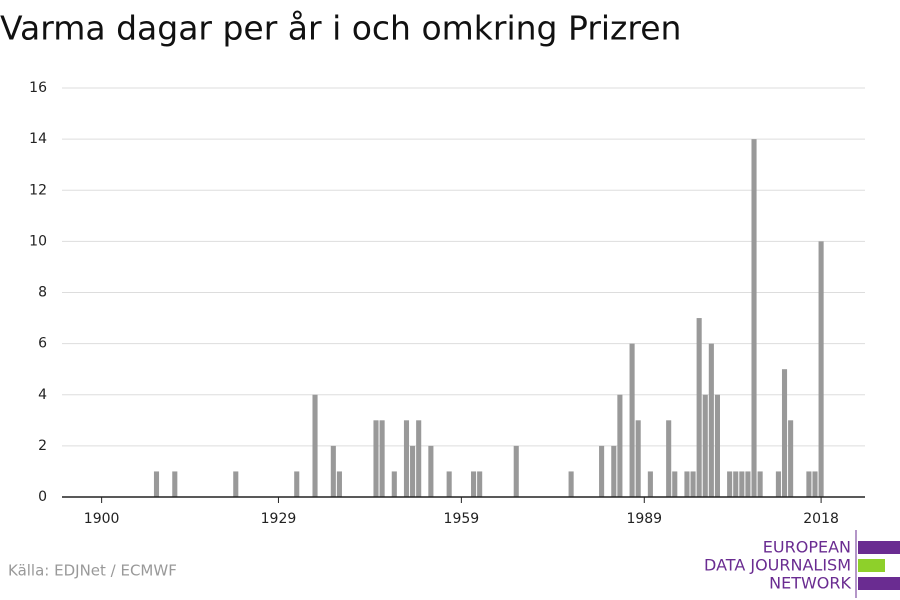  Describe the element at coordinates (821, 519) in the screenshot. I see `x-tick-label: 2018` at that location.